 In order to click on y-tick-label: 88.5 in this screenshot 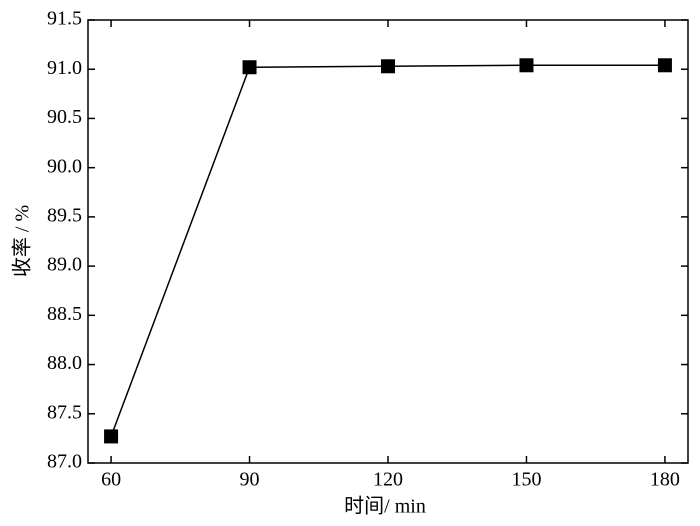, I will do `click(64, 314)`.